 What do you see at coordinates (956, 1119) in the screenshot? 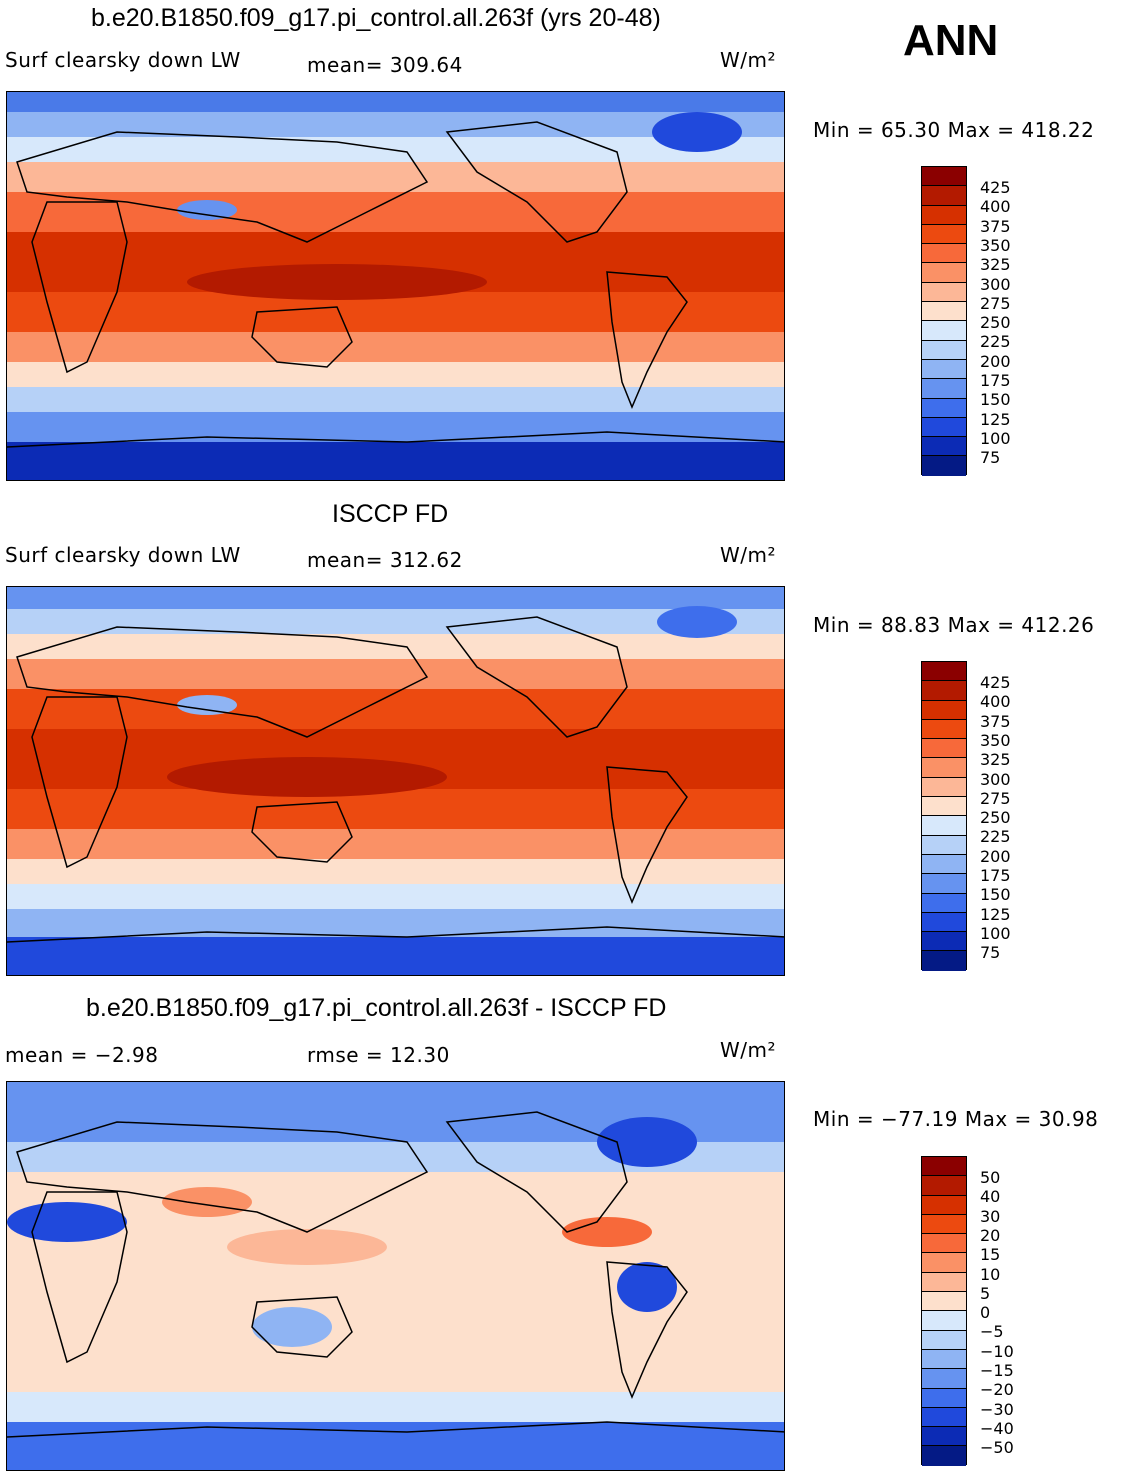
I see `min-max-label: Min = −77.19 Max = 30.98` at bounding box center [956, 1119].